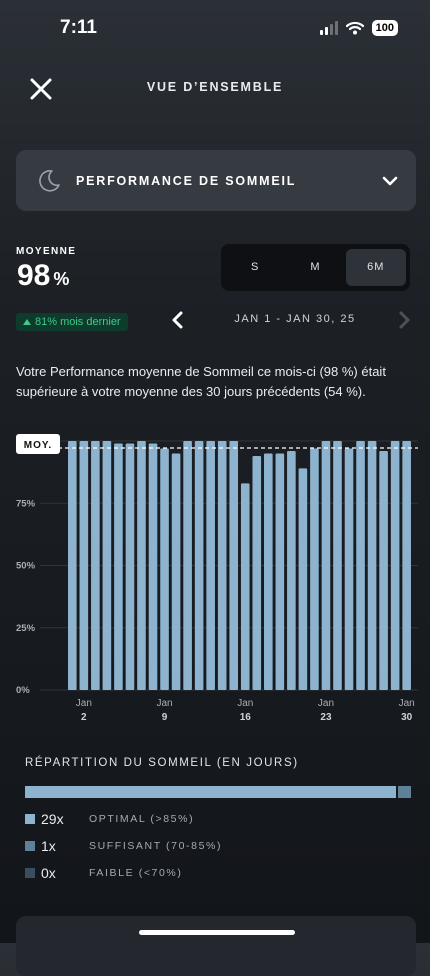 The height and width of the screenshot is (976, 430). I want to click on average-label: MOYENNE, so click(46, 251).